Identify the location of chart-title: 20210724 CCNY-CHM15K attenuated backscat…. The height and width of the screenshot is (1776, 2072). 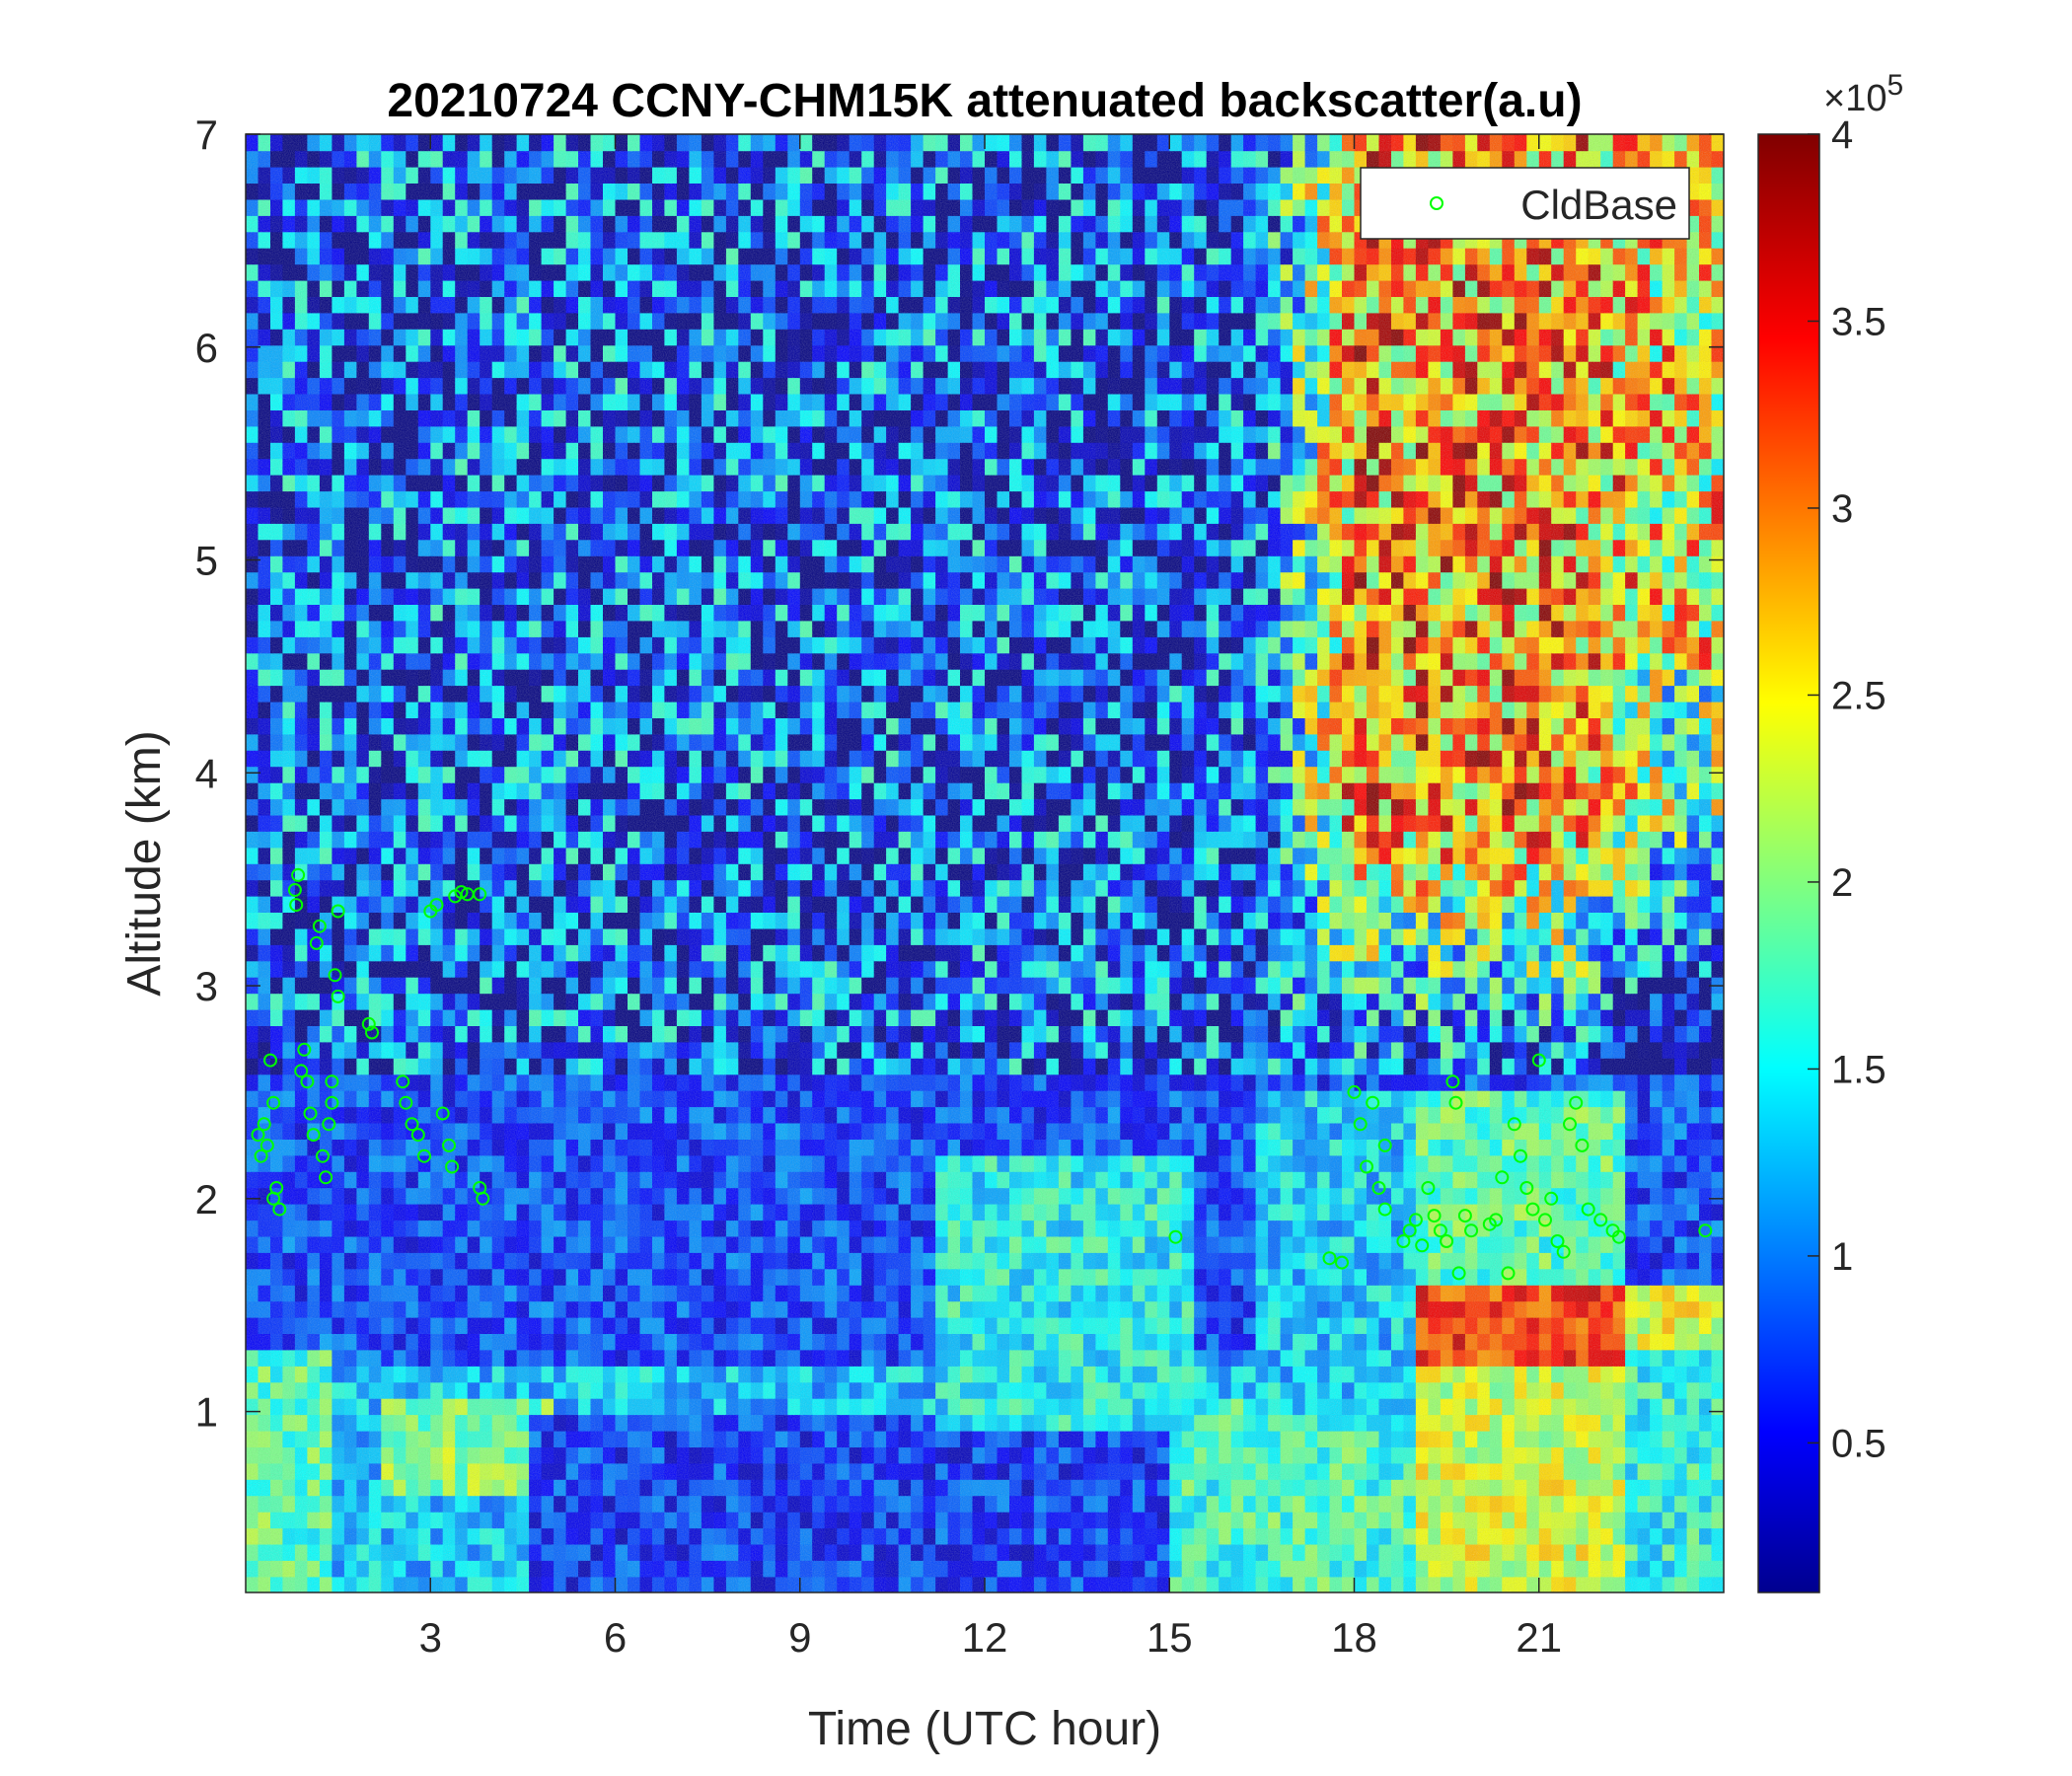
(985, 101).